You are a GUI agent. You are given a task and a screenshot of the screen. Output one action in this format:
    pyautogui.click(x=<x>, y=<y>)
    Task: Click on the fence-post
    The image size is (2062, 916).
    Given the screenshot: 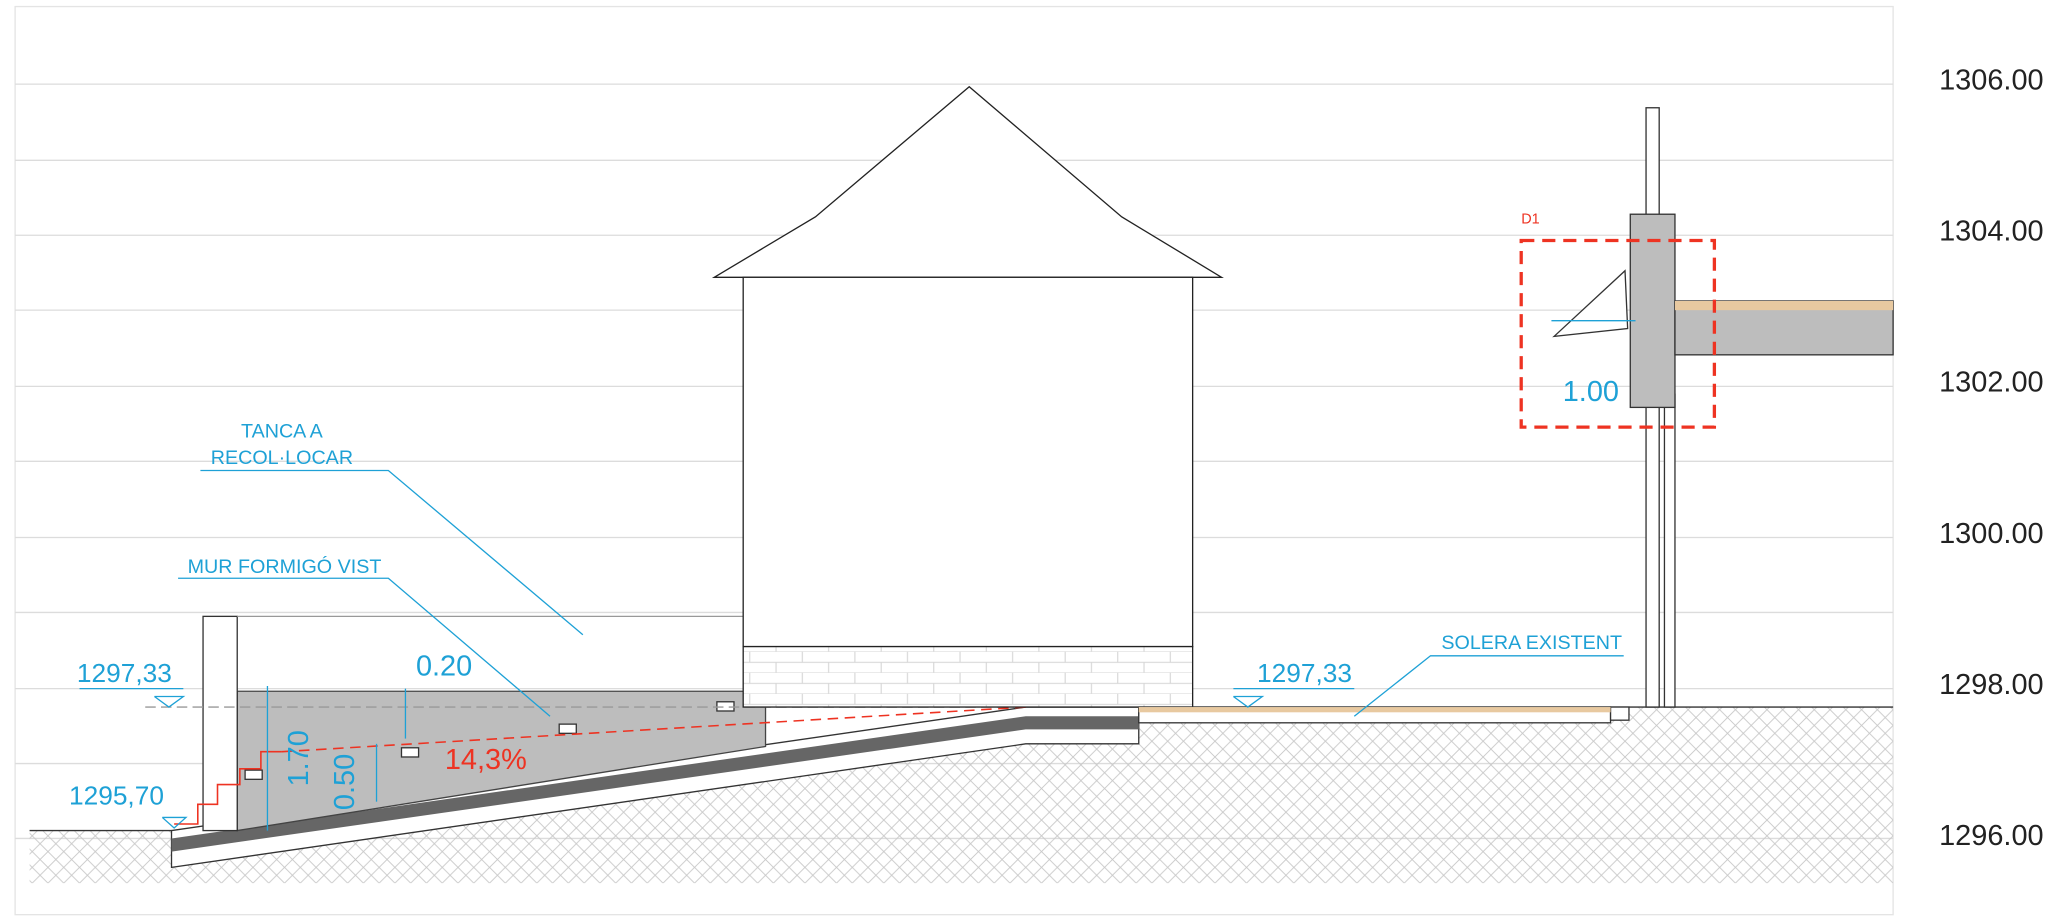 What is the action you would take?
    pyautogui.click(x=220, y=723)
    